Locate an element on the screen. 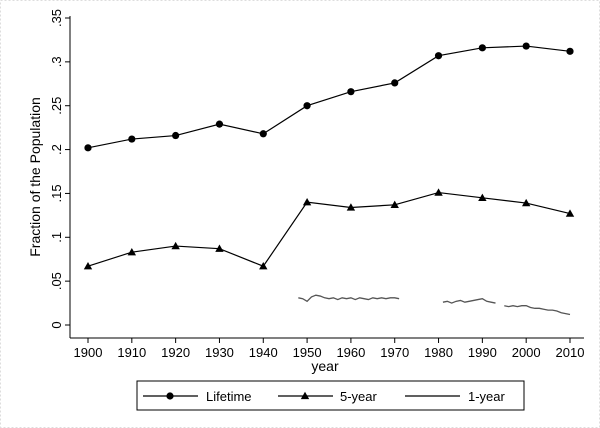 This screenshot has height=428, width=600. x-tick-label: 1910 is located at coordinates (131, 352).